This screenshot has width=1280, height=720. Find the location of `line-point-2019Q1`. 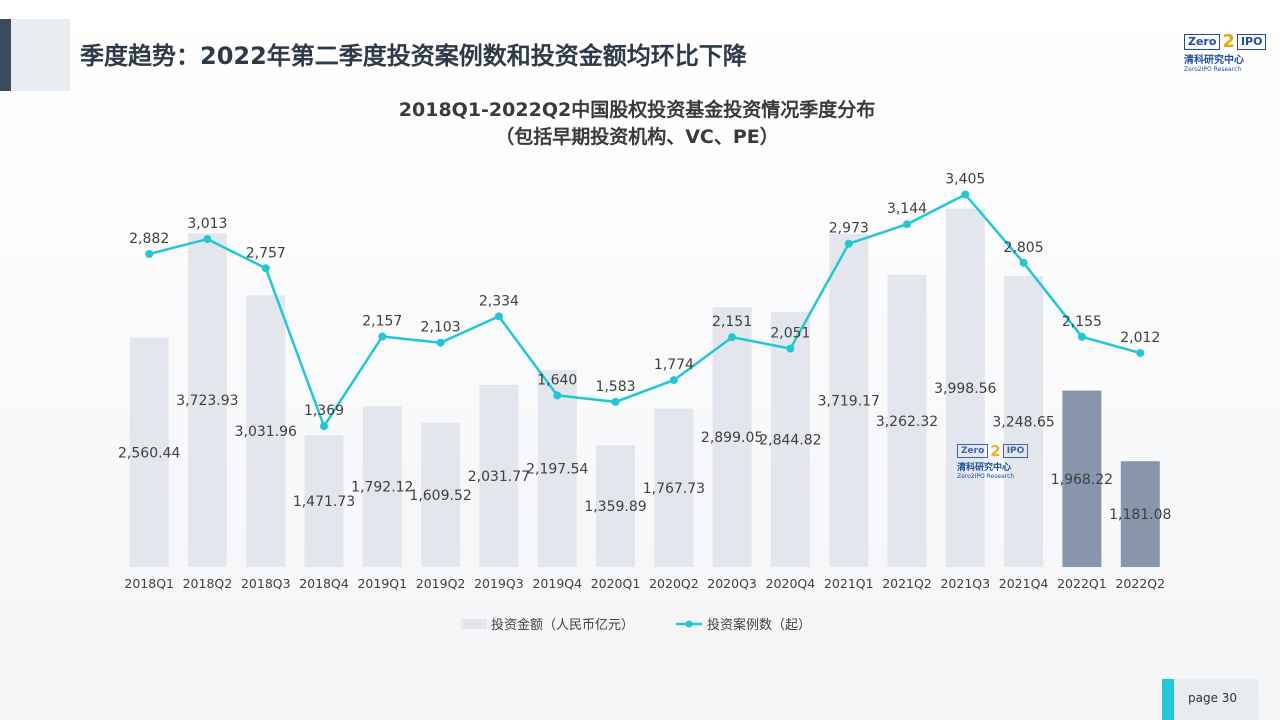

line-point-2019Q1 is located at coordinates (382, 336).